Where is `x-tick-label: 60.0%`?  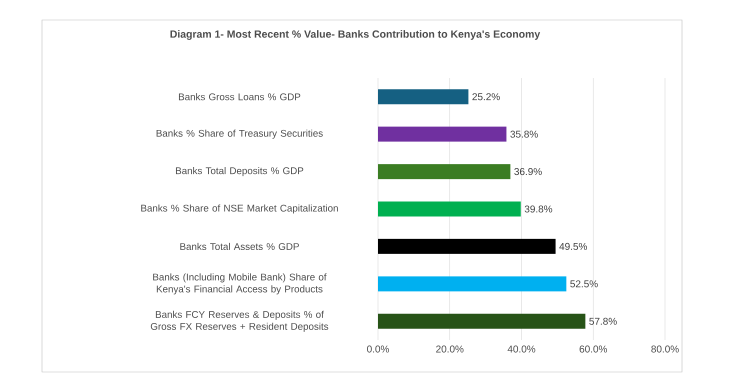
x-tick-label: 60.0% is located at coordinates (594, 349).